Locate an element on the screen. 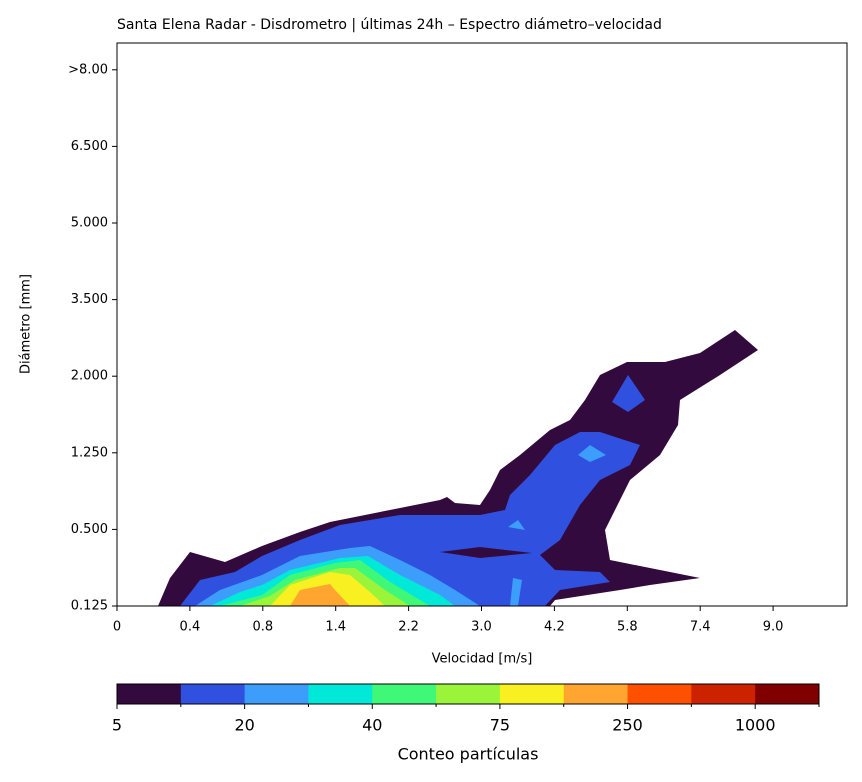 Image resolution: width=862 pixels, height=782 pixels. colorbar-tick-label: 40 is located at coordinates (372, 725).